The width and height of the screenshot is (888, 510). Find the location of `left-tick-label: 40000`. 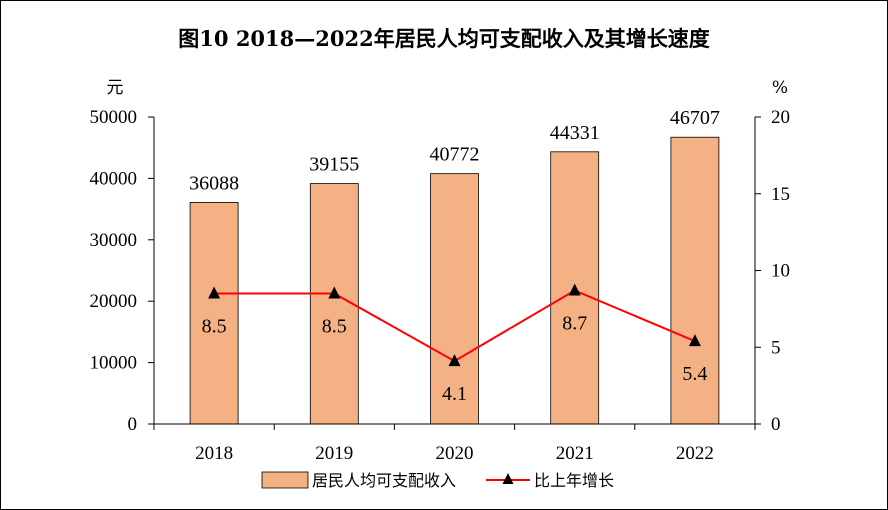

left-tick-label: 40000 is located at coordinates (114, 178).